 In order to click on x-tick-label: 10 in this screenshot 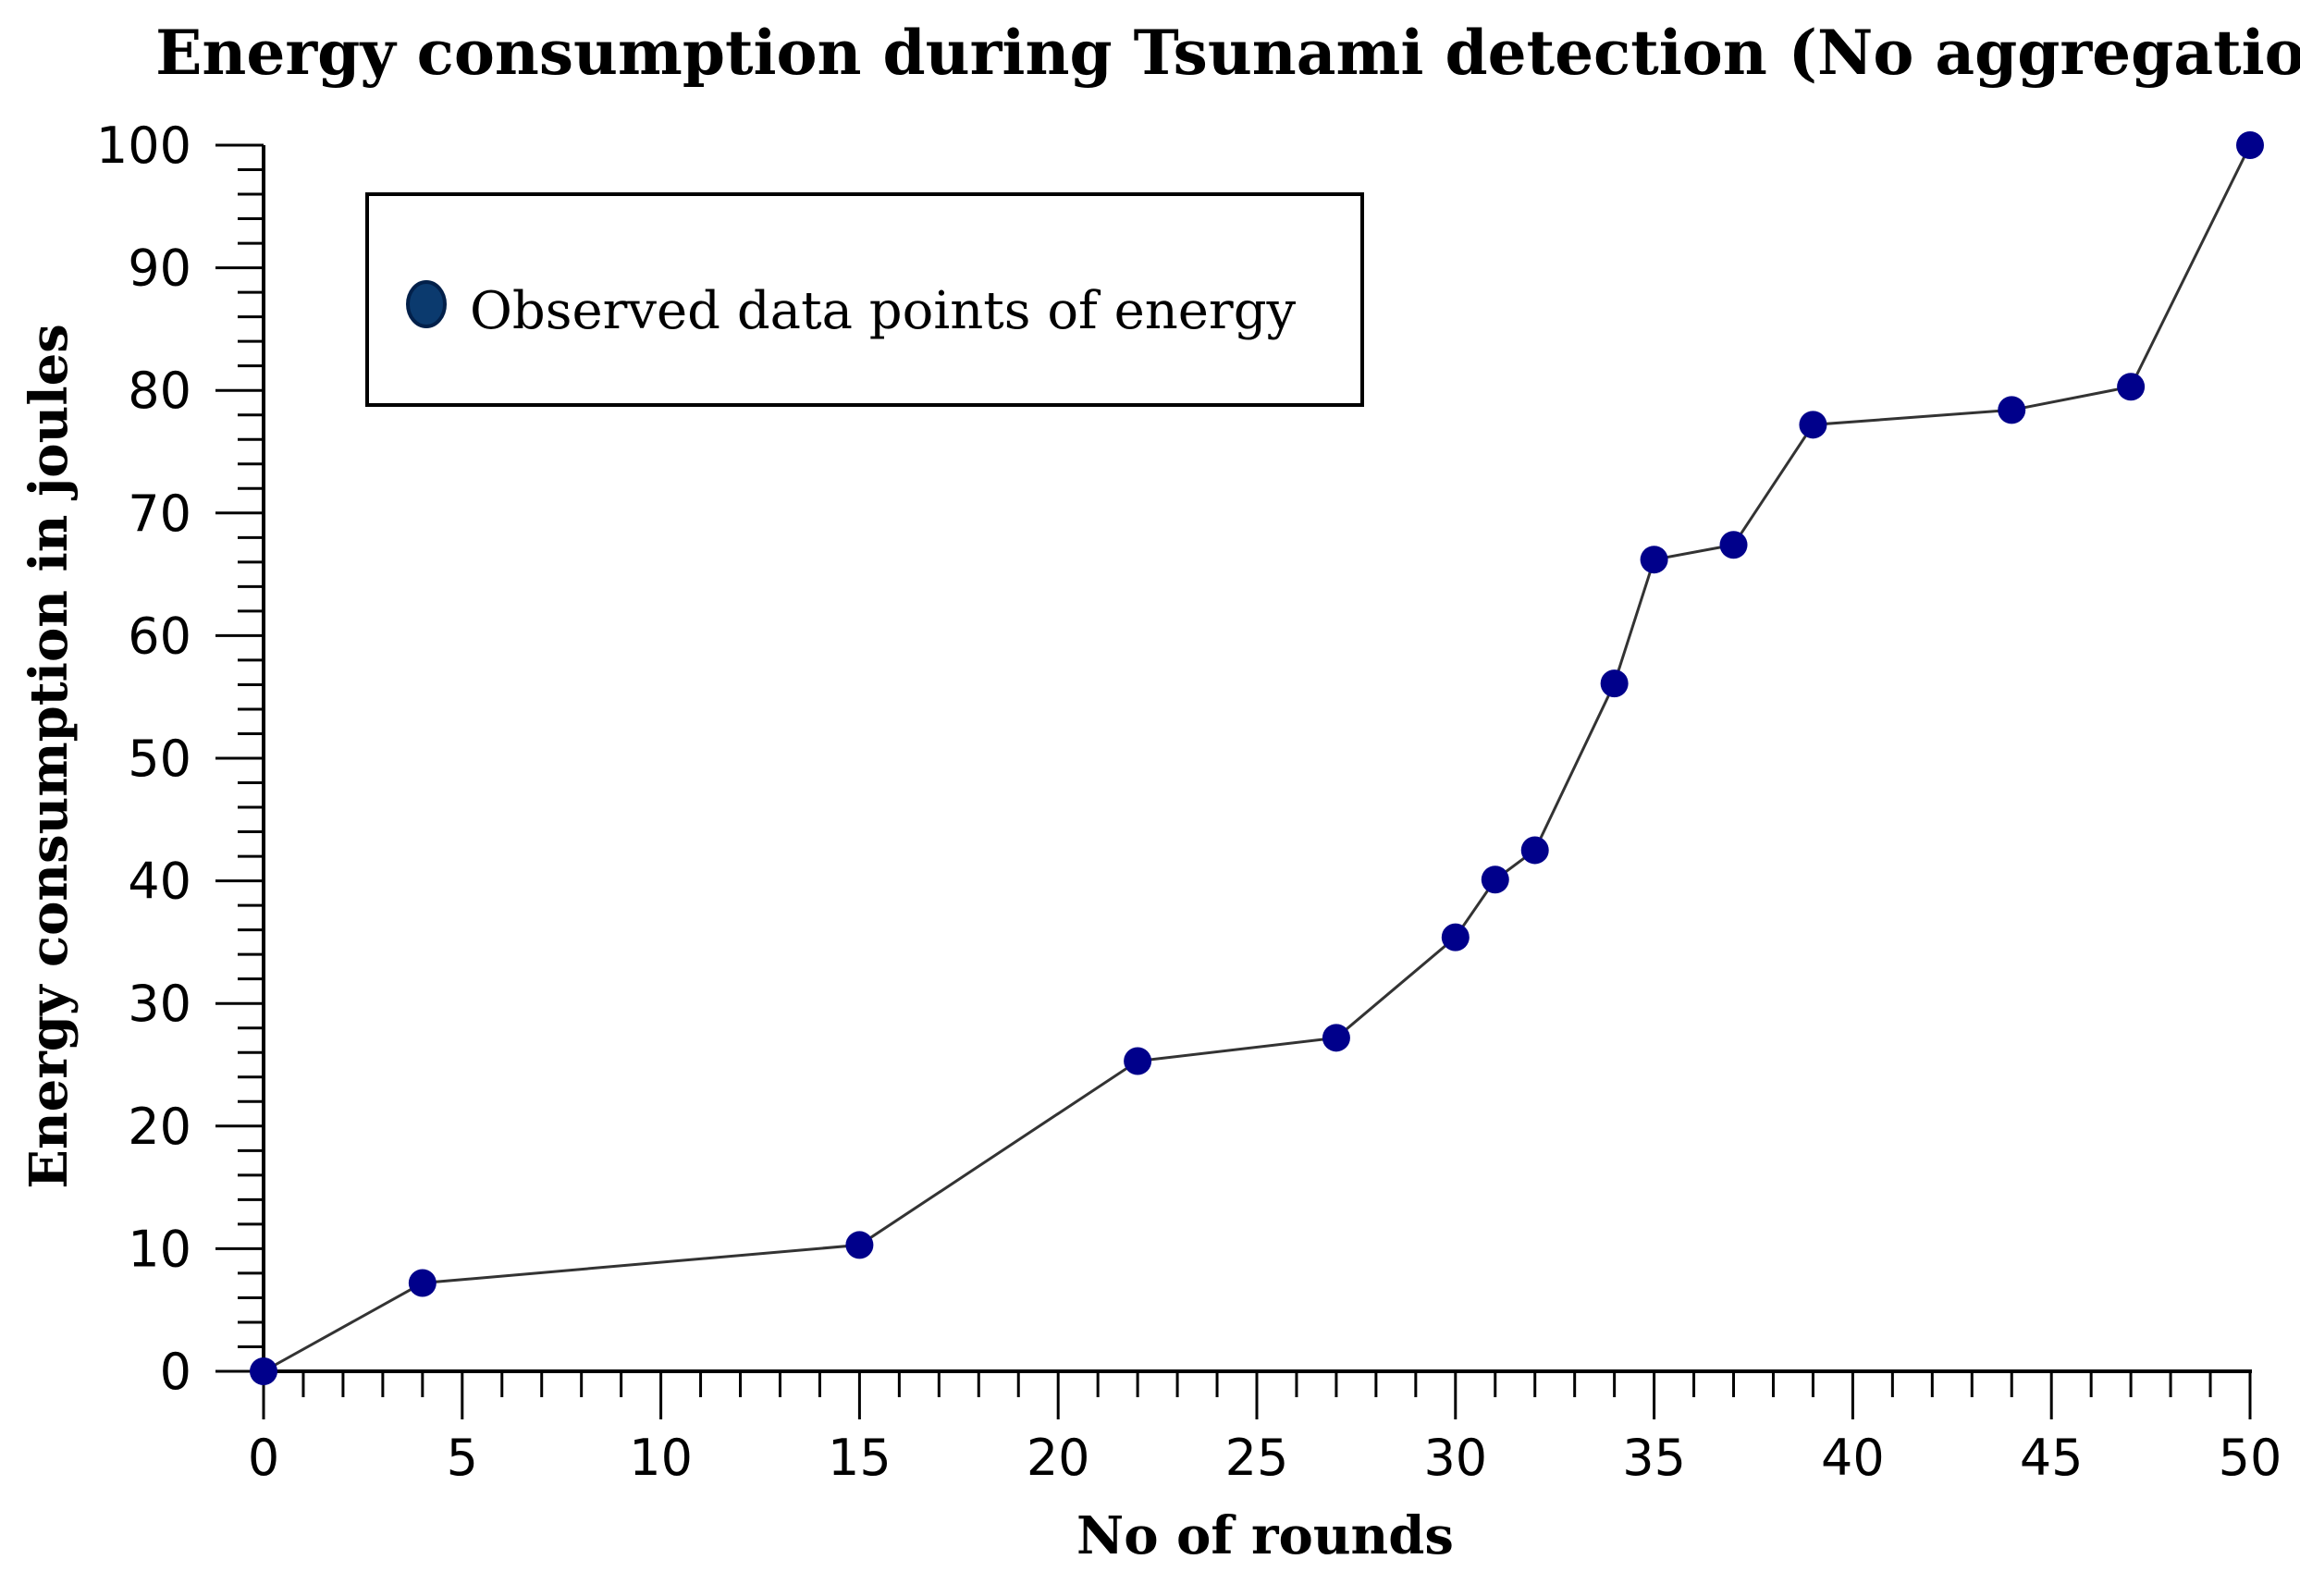, I will do `click(661, 1458)`.